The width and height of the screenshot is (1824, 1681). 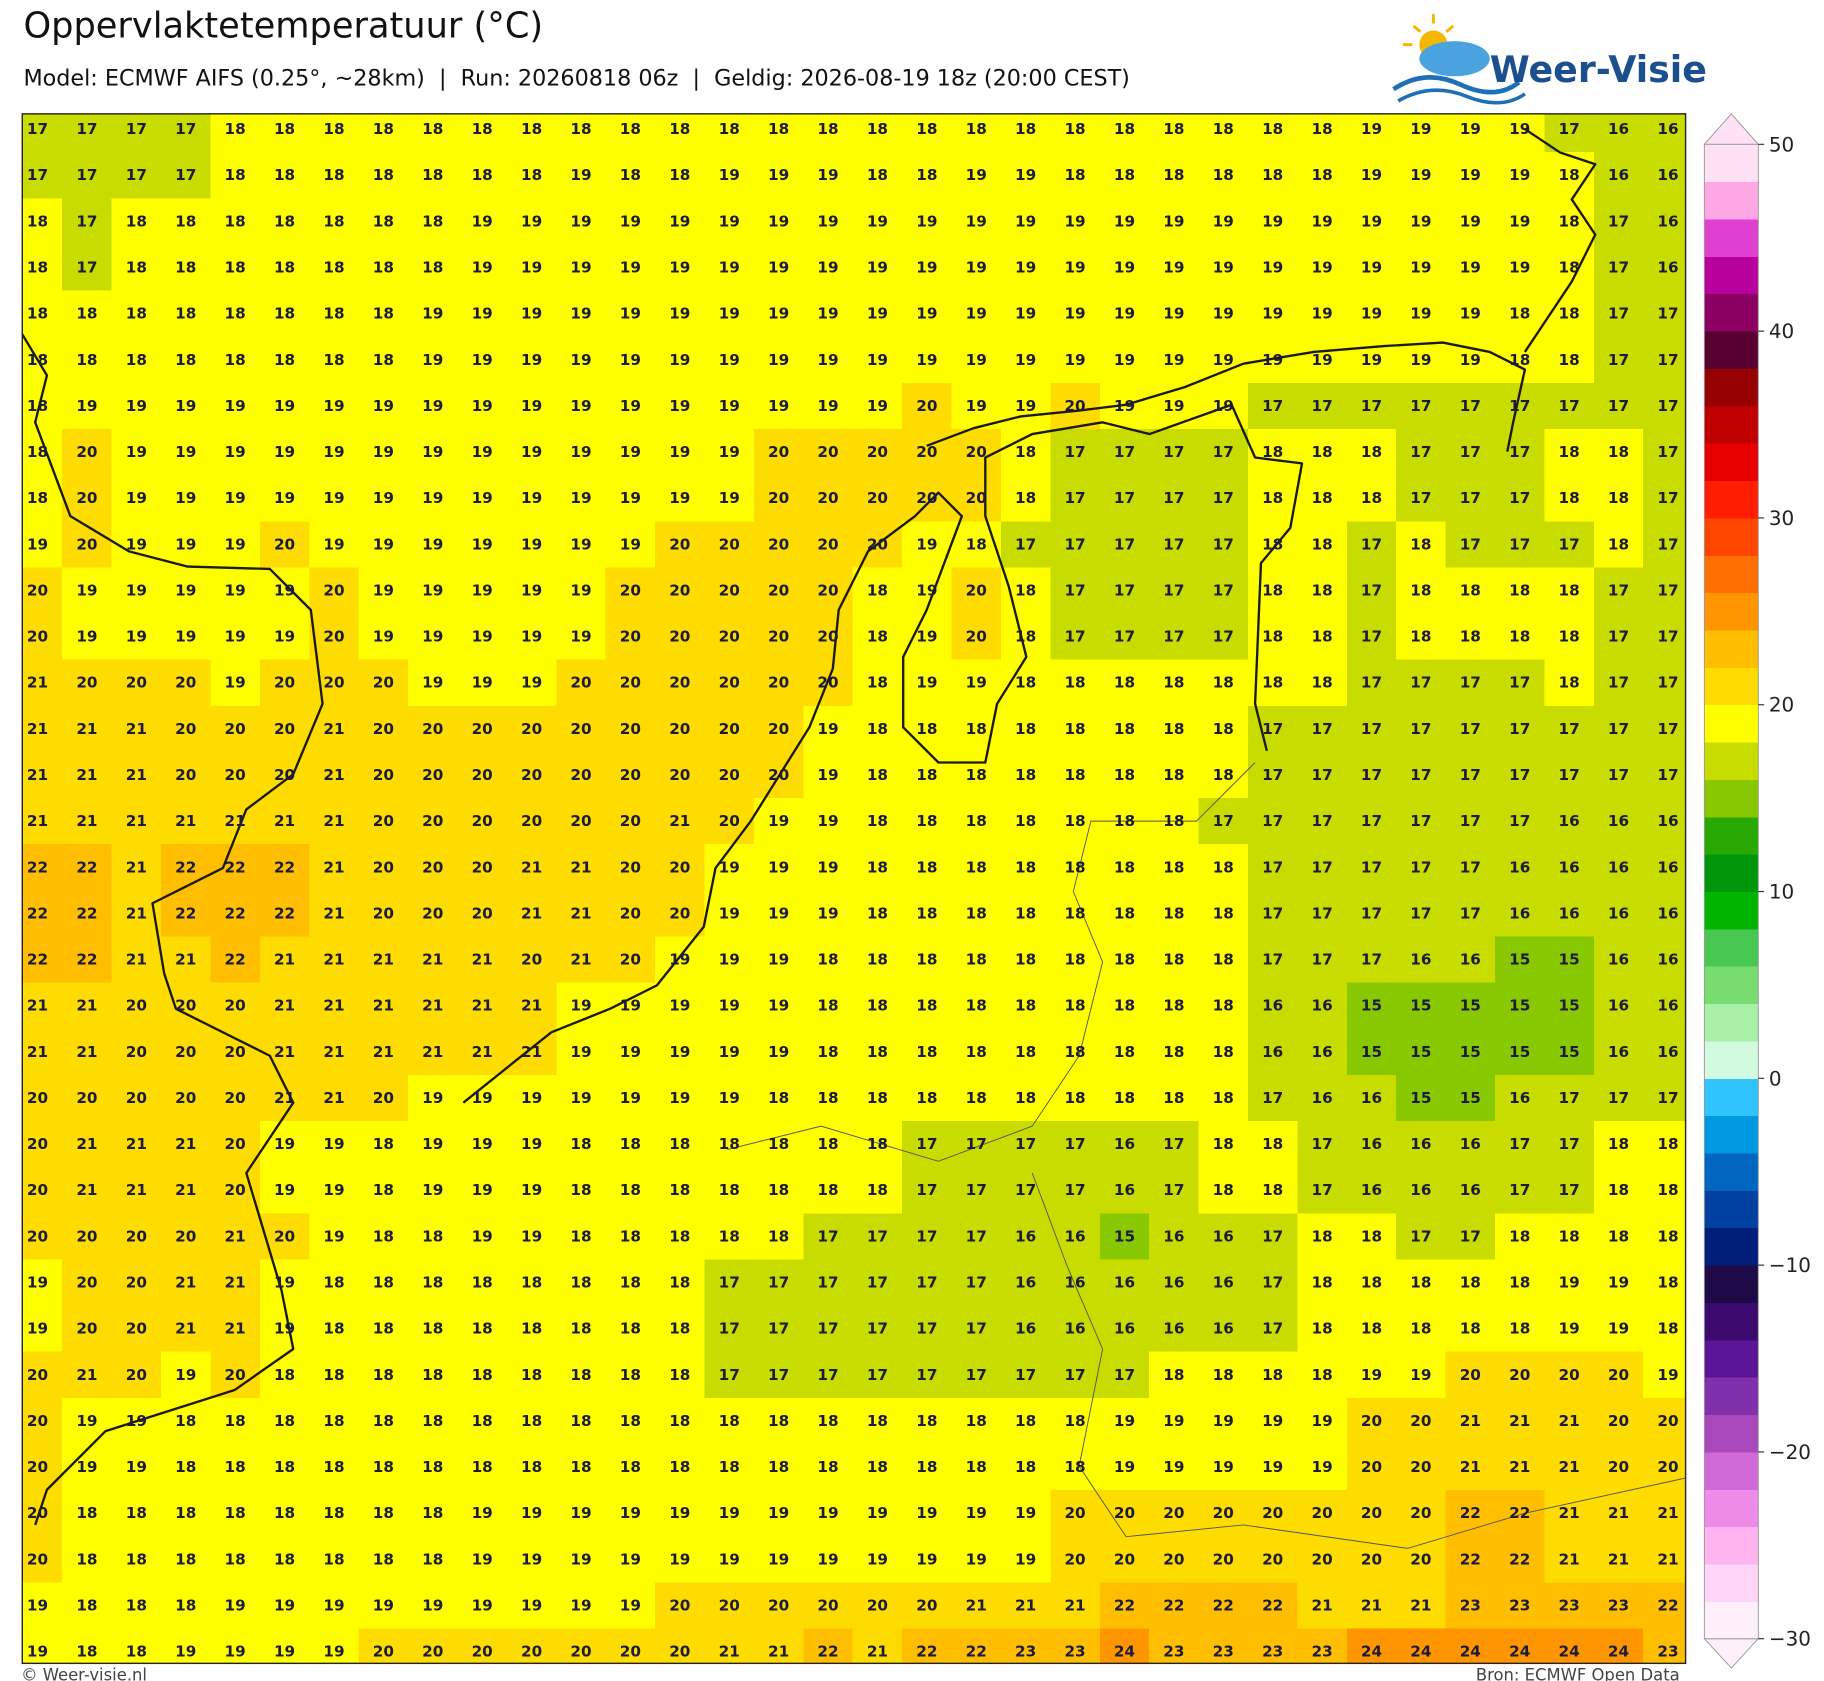 I want to click on temperature-label: 24, so click(x=1470, y=1652).